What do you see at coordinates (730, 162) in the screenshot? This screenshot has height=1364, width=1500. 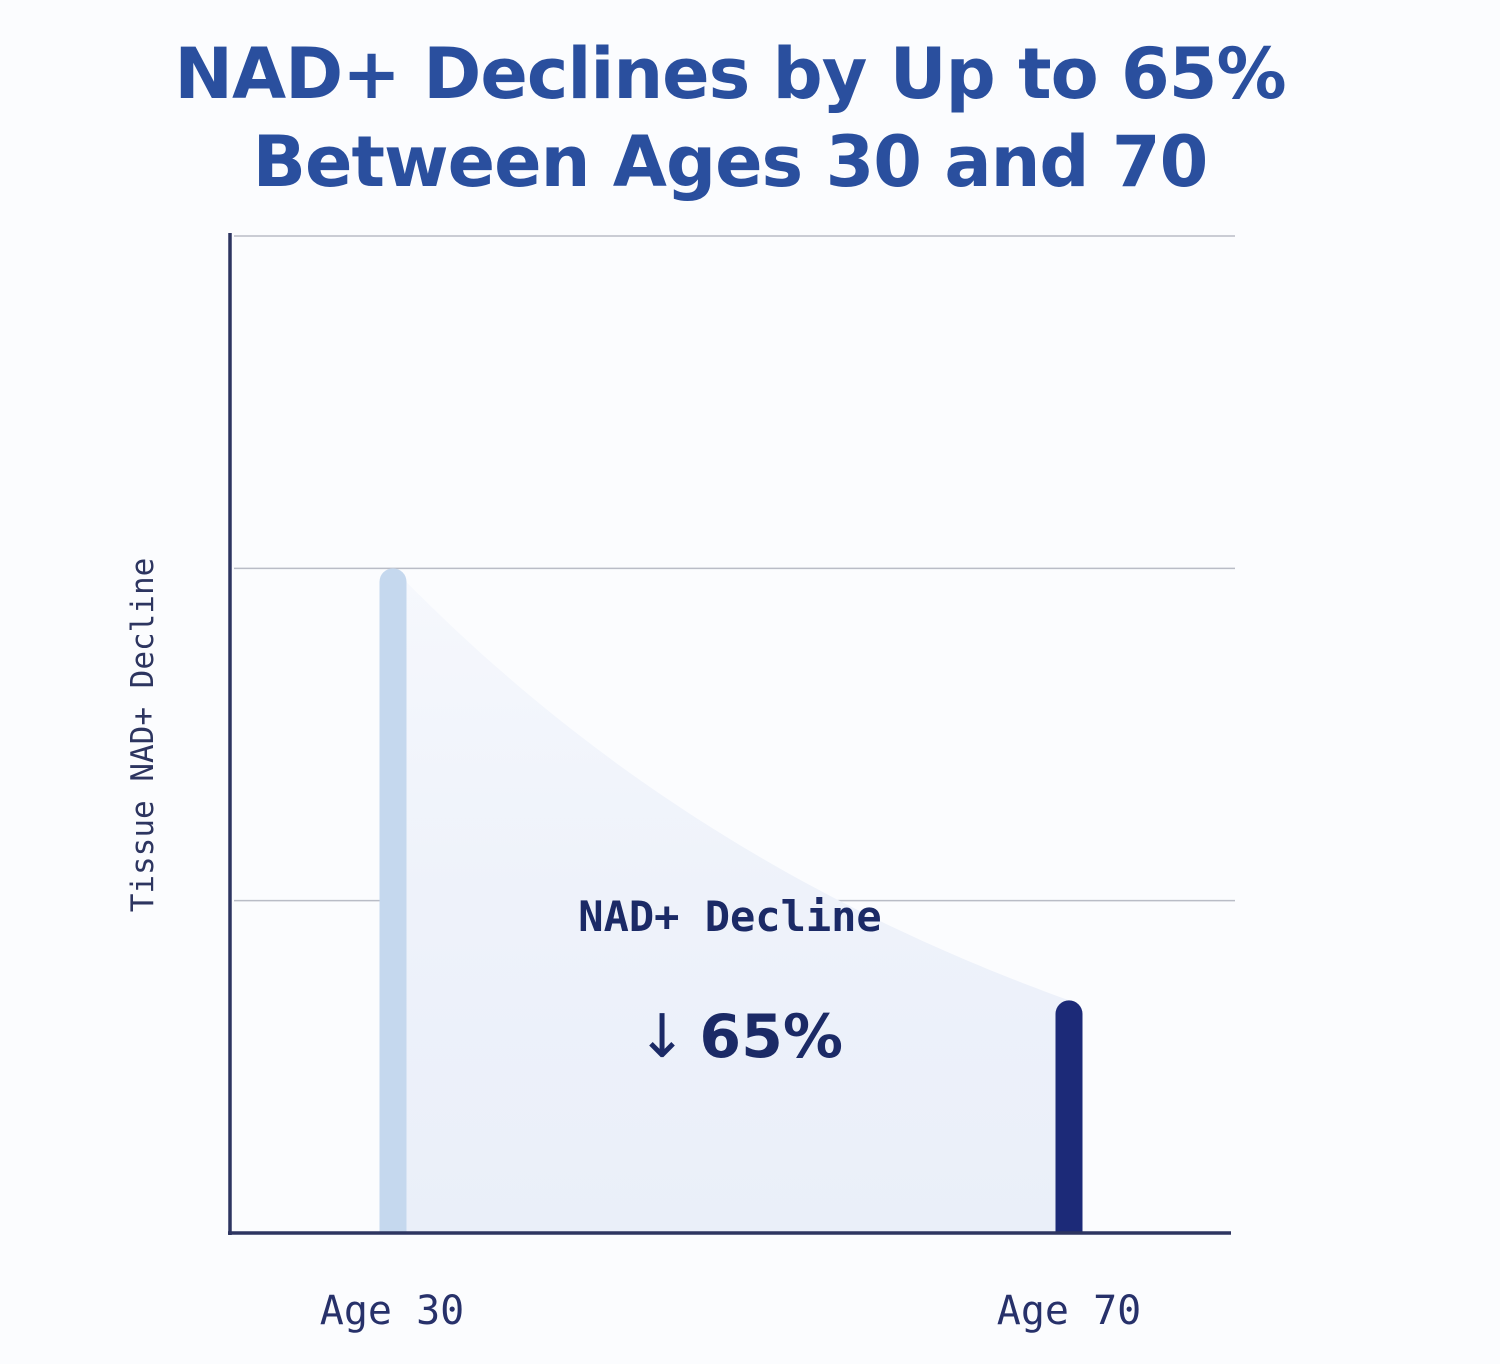 I see `chart-title-line-2: Between Ages 30 and 70` at bounding box center [730, 162].